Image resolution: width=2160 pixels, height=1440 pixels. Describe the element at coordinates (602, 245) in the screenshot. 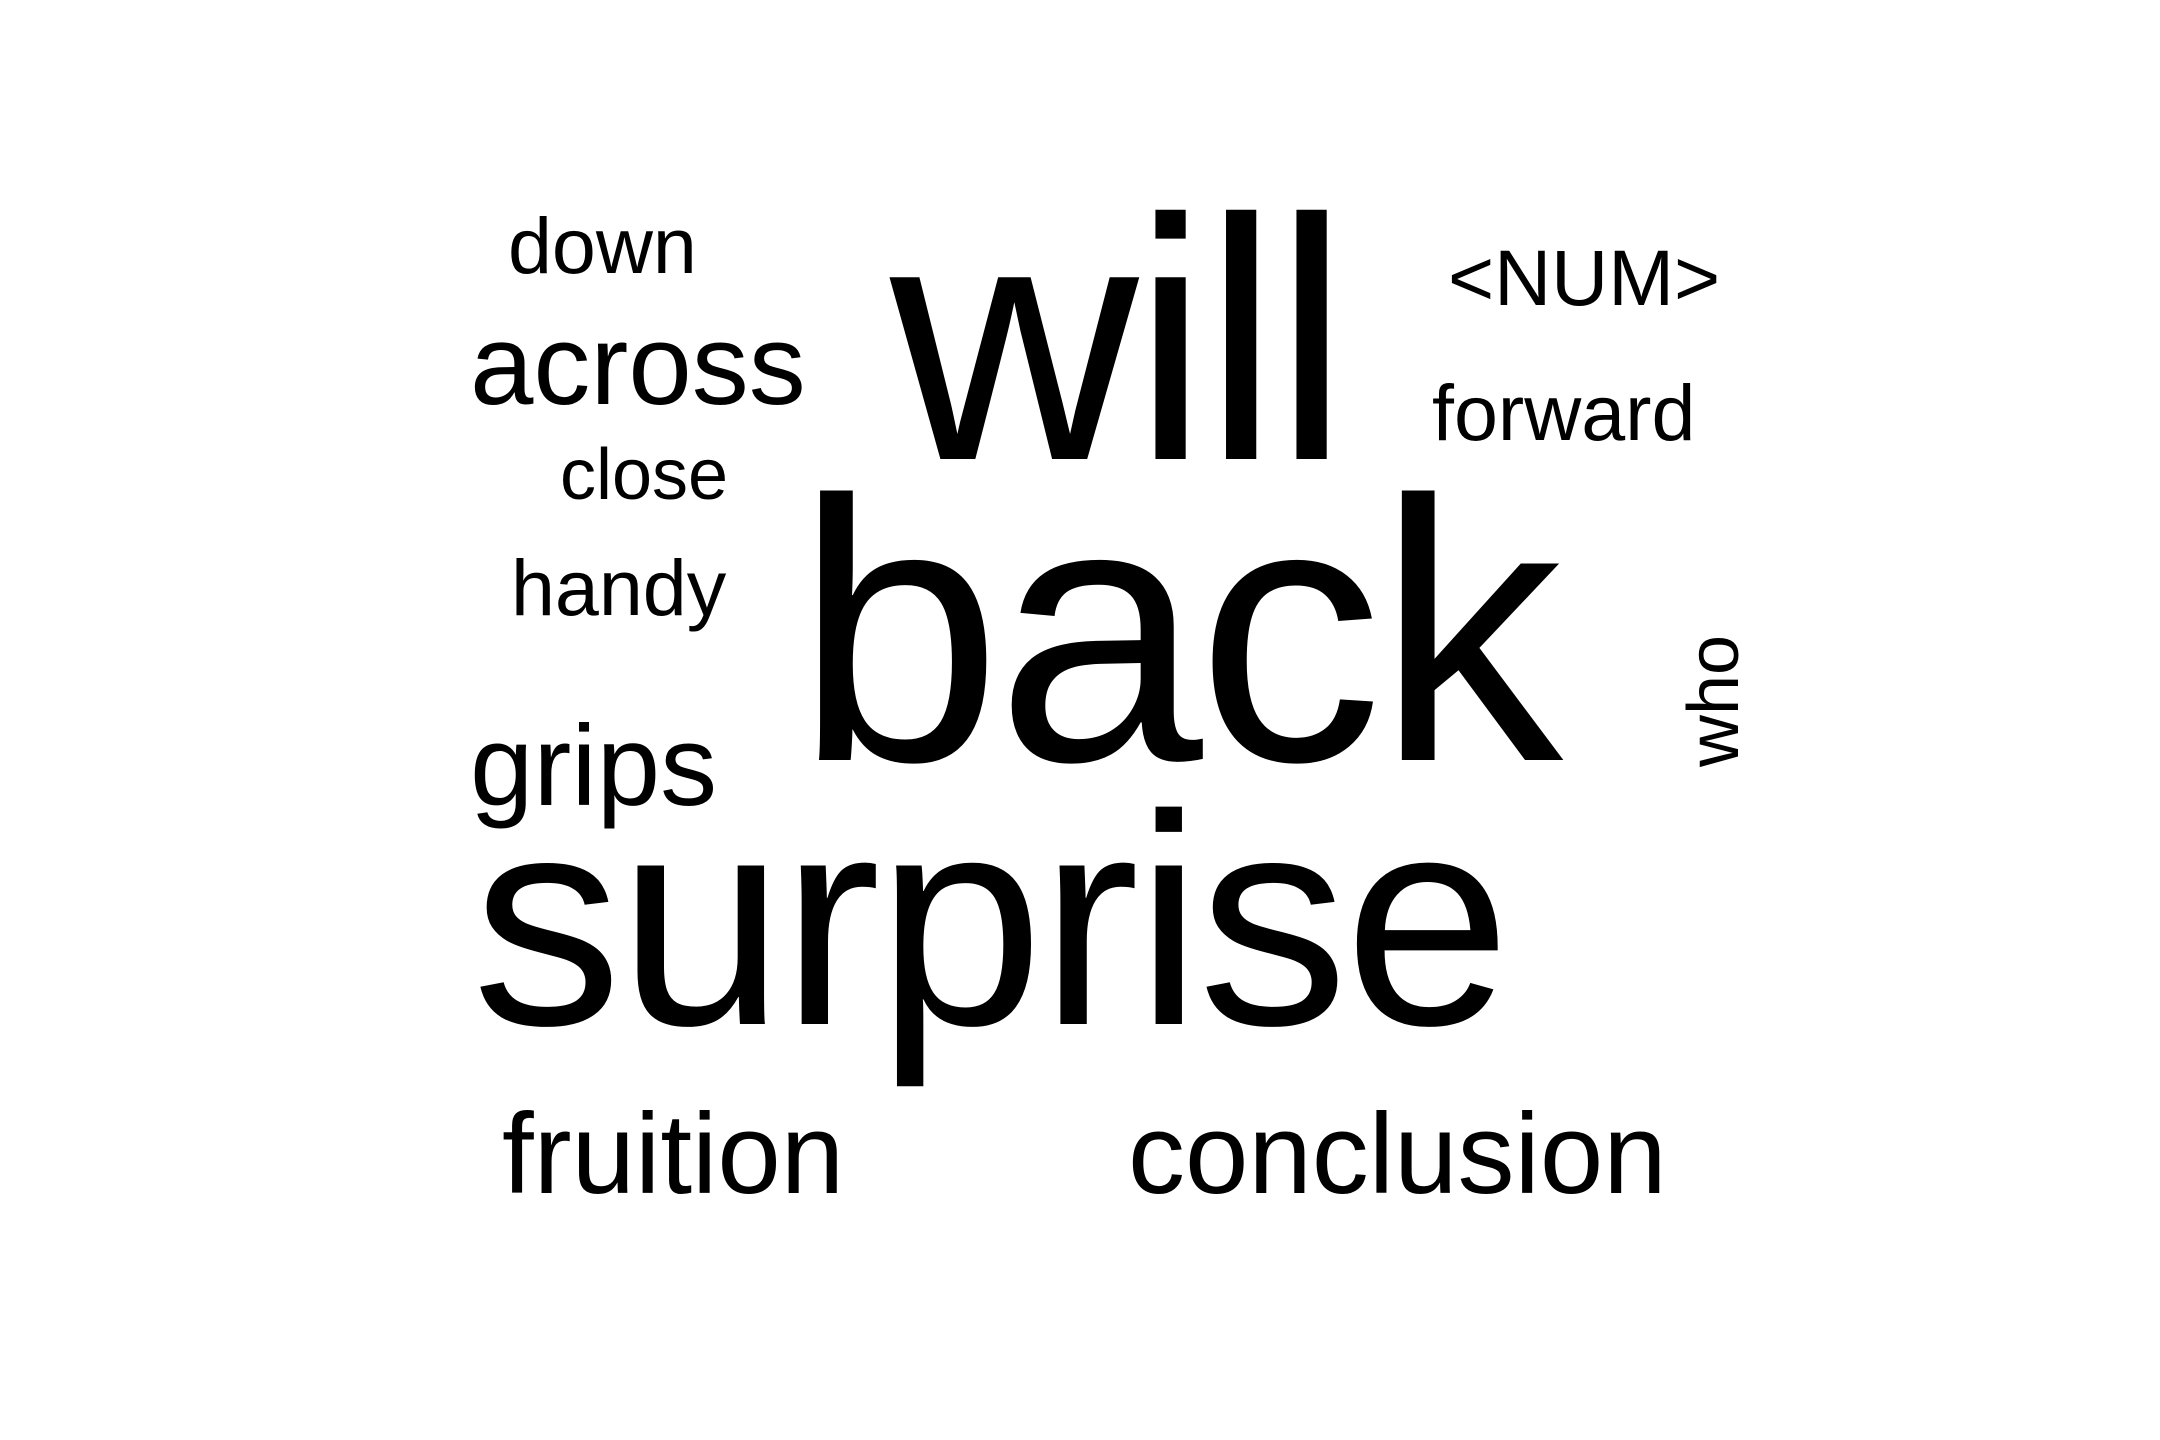

I see `word-down: down` at that location.